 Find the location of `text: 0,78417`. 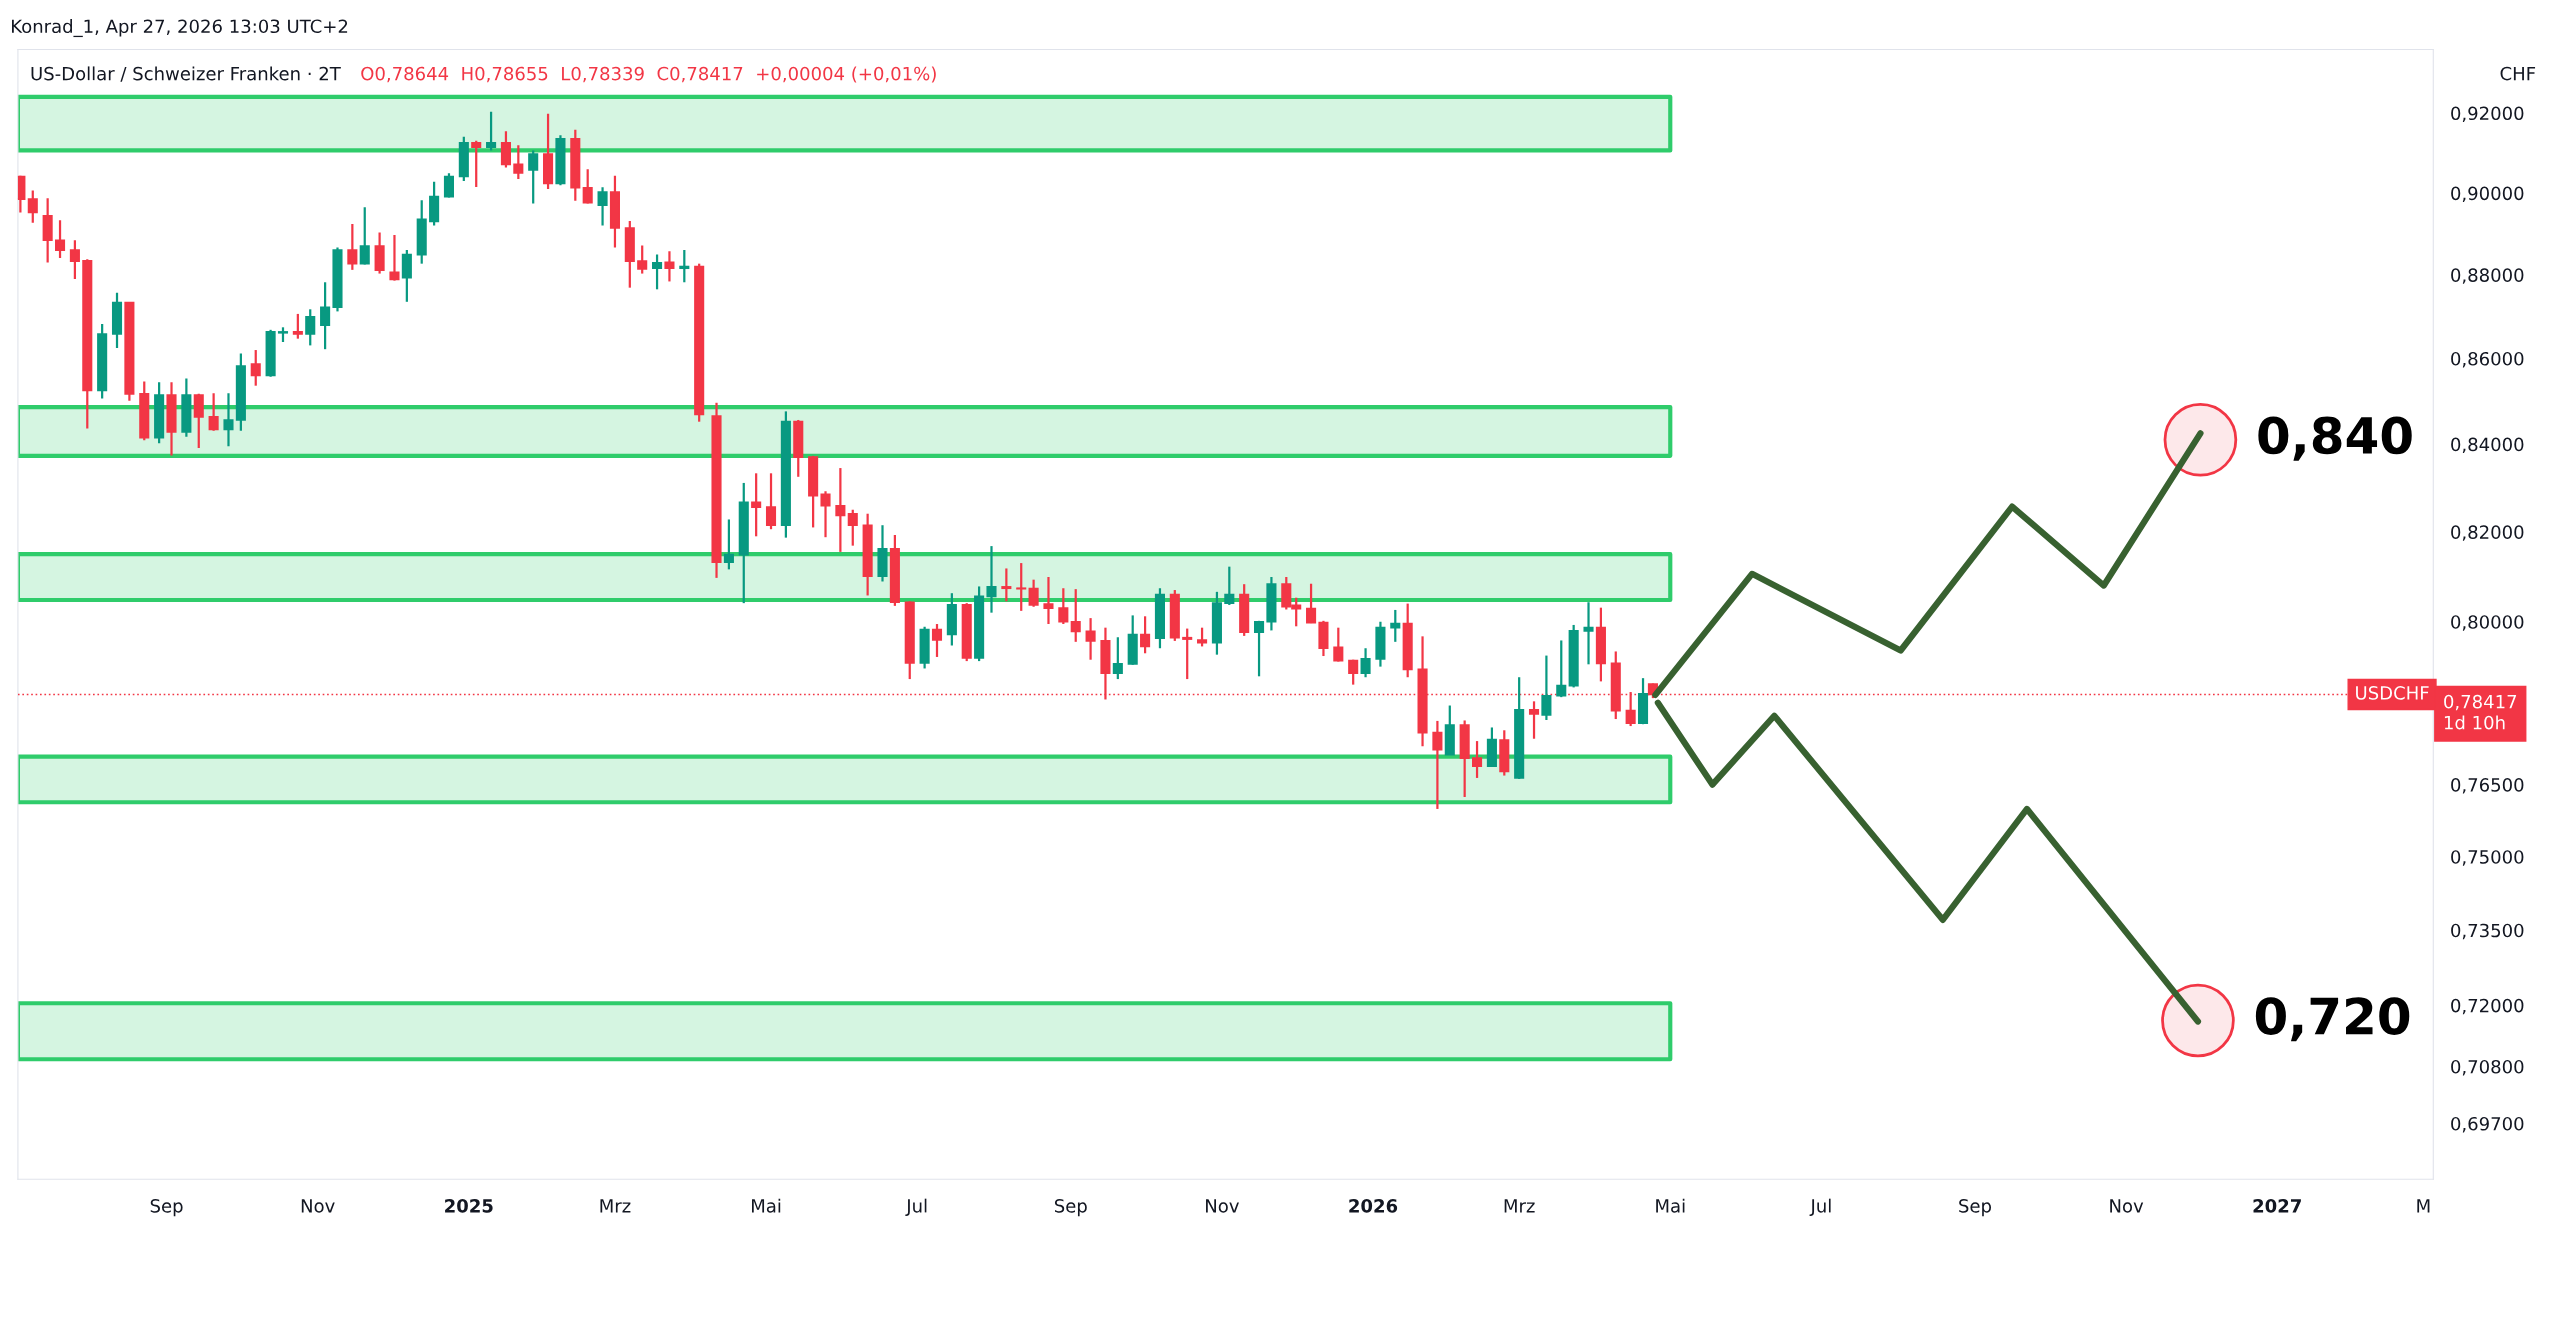

text: 0,78417 is located at coordinates (2480, 702).